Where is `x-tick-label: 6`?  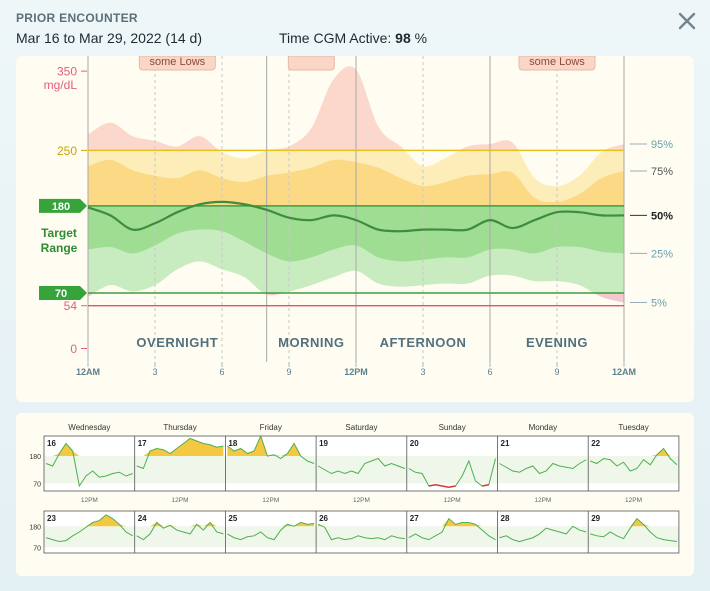
x-tick-label: 6 is located at coordinates (221, 372).